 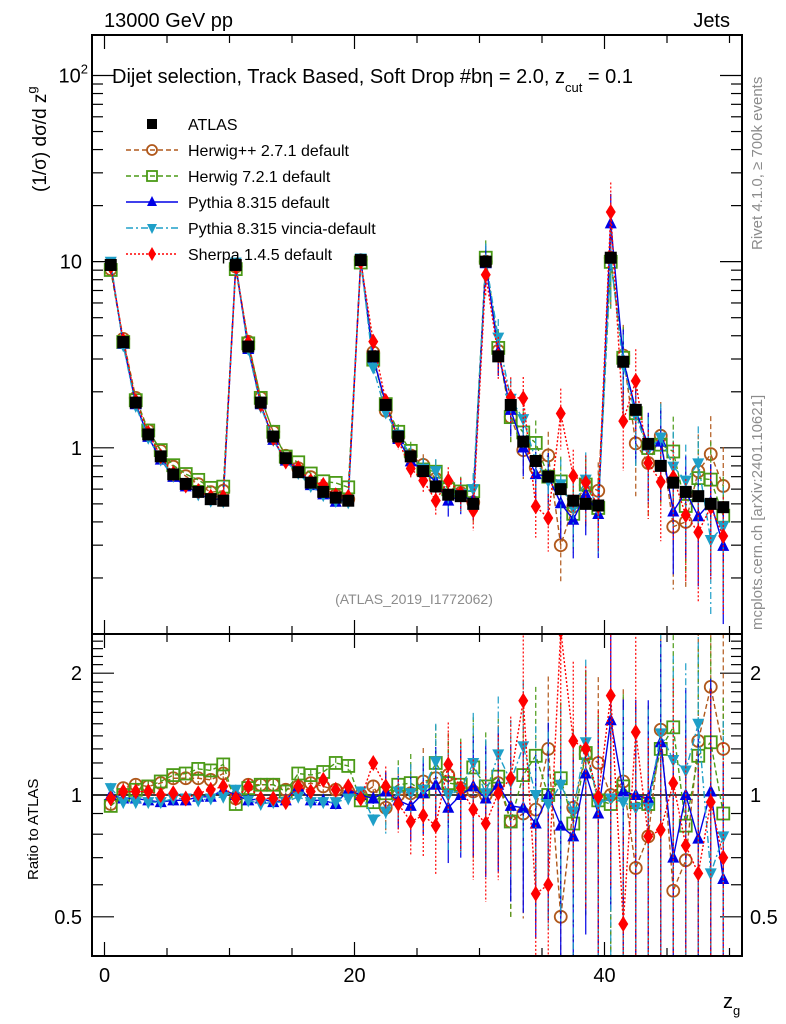 What do you see at coordinates (251, 229) in the screenshot?
I see `legend-item: Pythia 8.315 vincia-default` at bounding box center [251, 229].